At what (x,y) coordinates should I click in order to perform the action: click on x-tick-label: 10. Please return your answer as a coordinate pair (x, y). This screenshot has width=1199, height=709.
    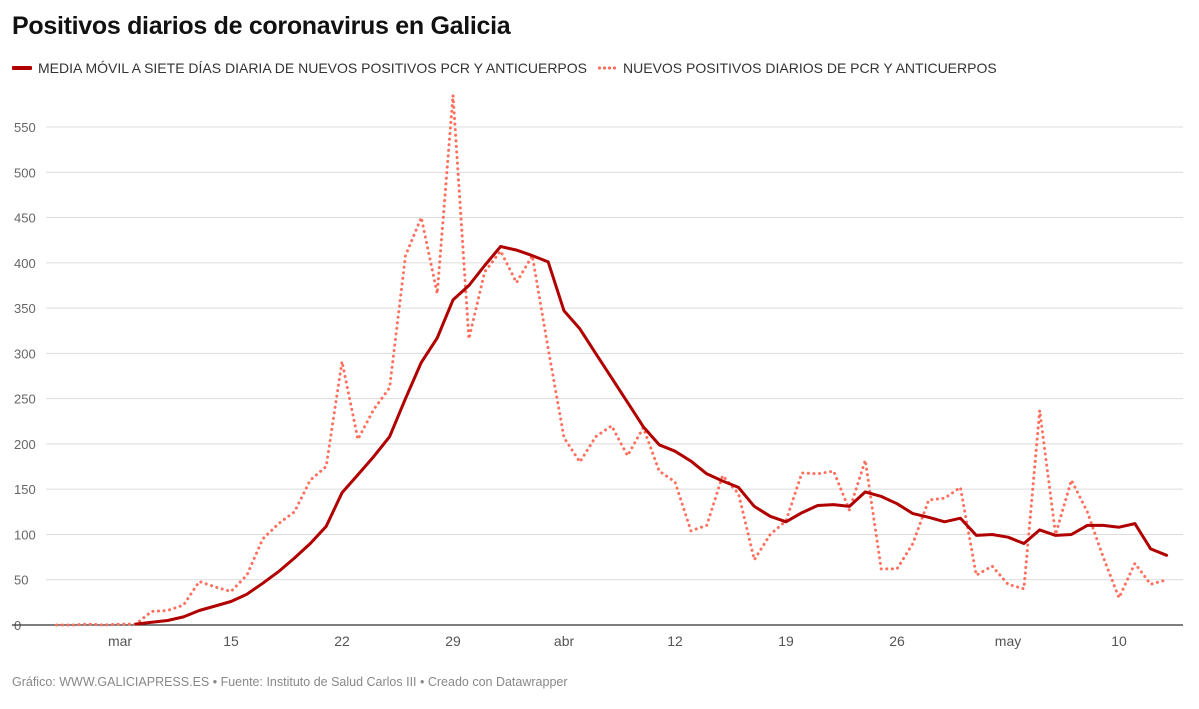
    Looking at the image, I should click on (1119, 641).